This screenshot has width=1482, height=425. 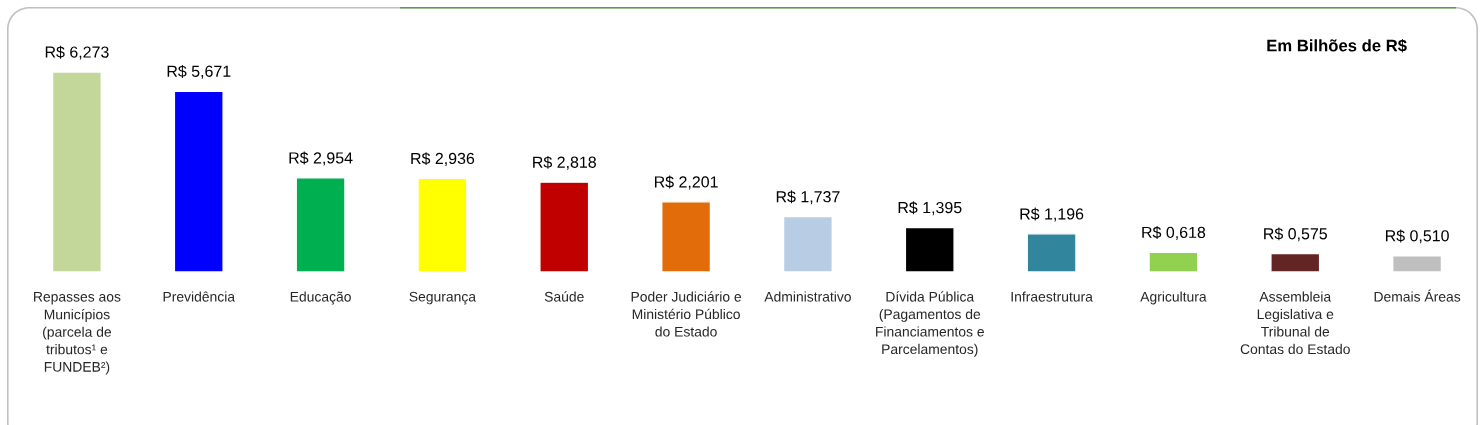 I want to click on data-label: R$ 1,737, so click(x=808, y=197).